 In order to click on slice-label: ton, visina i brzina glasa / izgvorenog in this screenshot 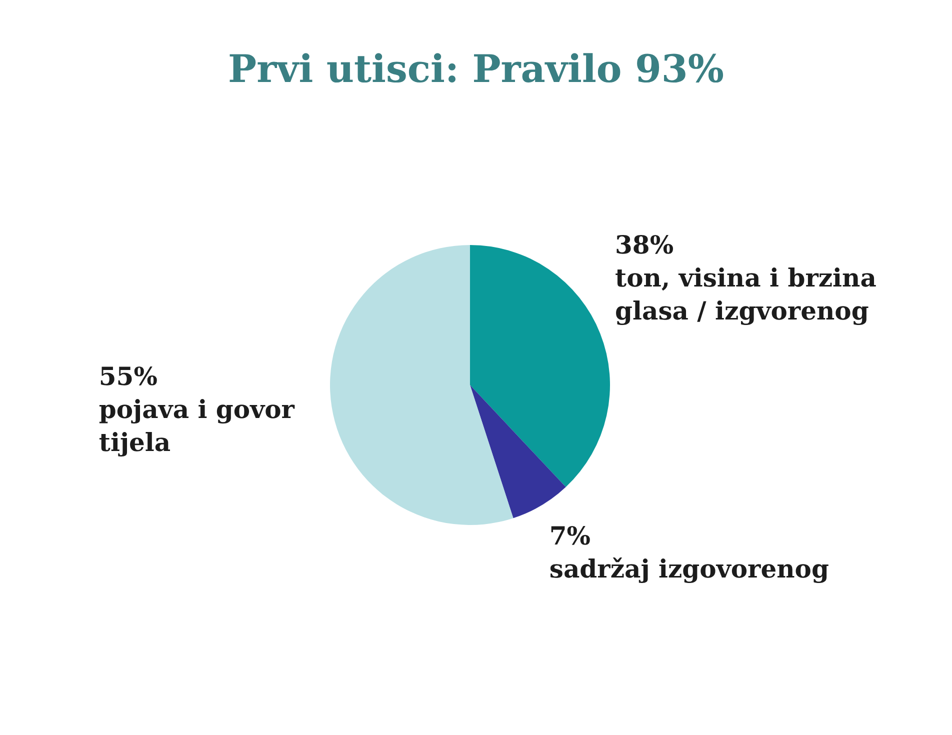, I will do `click(745, 295)`.